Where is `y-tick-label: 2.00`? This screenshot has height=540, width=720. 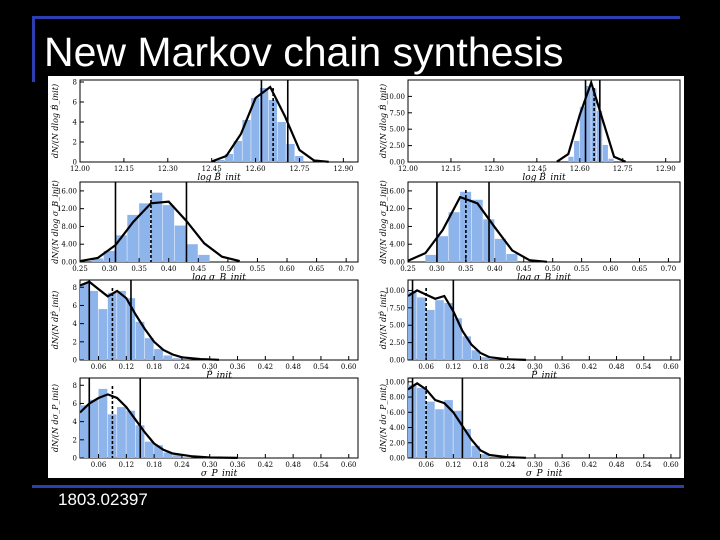 y-tick-label: 2.00 is located at coordinates (397, 443).